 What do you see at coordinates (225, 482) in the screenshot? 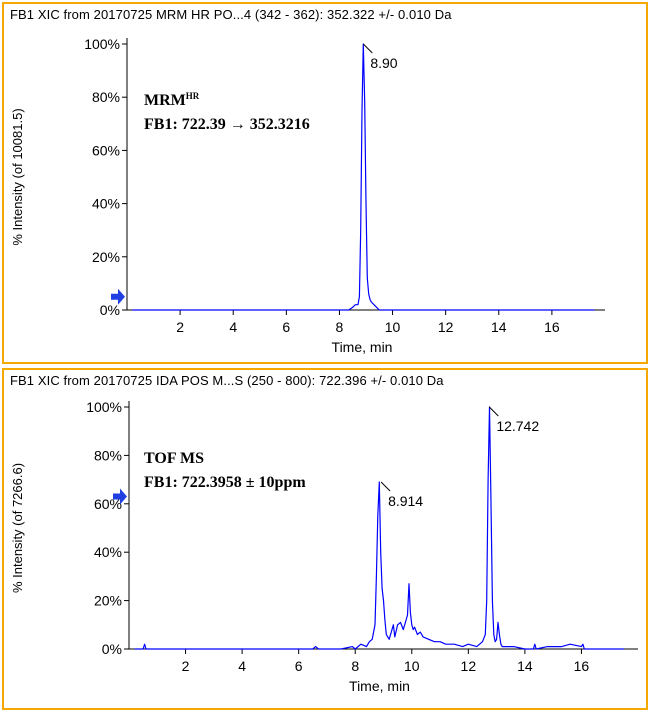
I see `annotation-line2: FB1: 722.3958 ± 10ppm` at bounding box center [225, 482].